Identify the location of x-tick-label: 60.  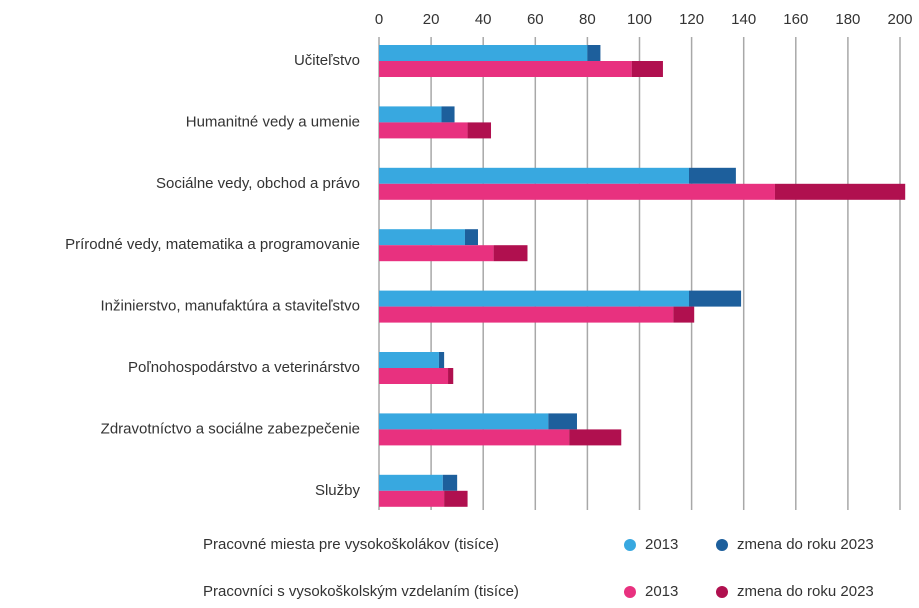
(535, 19).